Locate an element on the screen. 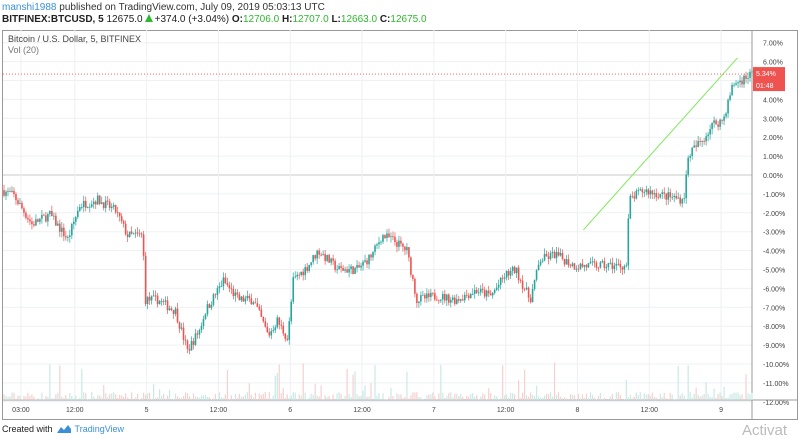 Image resolution: width=800 pixels, height=439 pixels. series-legend: Bitcoin / U.S. Dollar, 5, BITFINEX is located at coordinates (74, 39).